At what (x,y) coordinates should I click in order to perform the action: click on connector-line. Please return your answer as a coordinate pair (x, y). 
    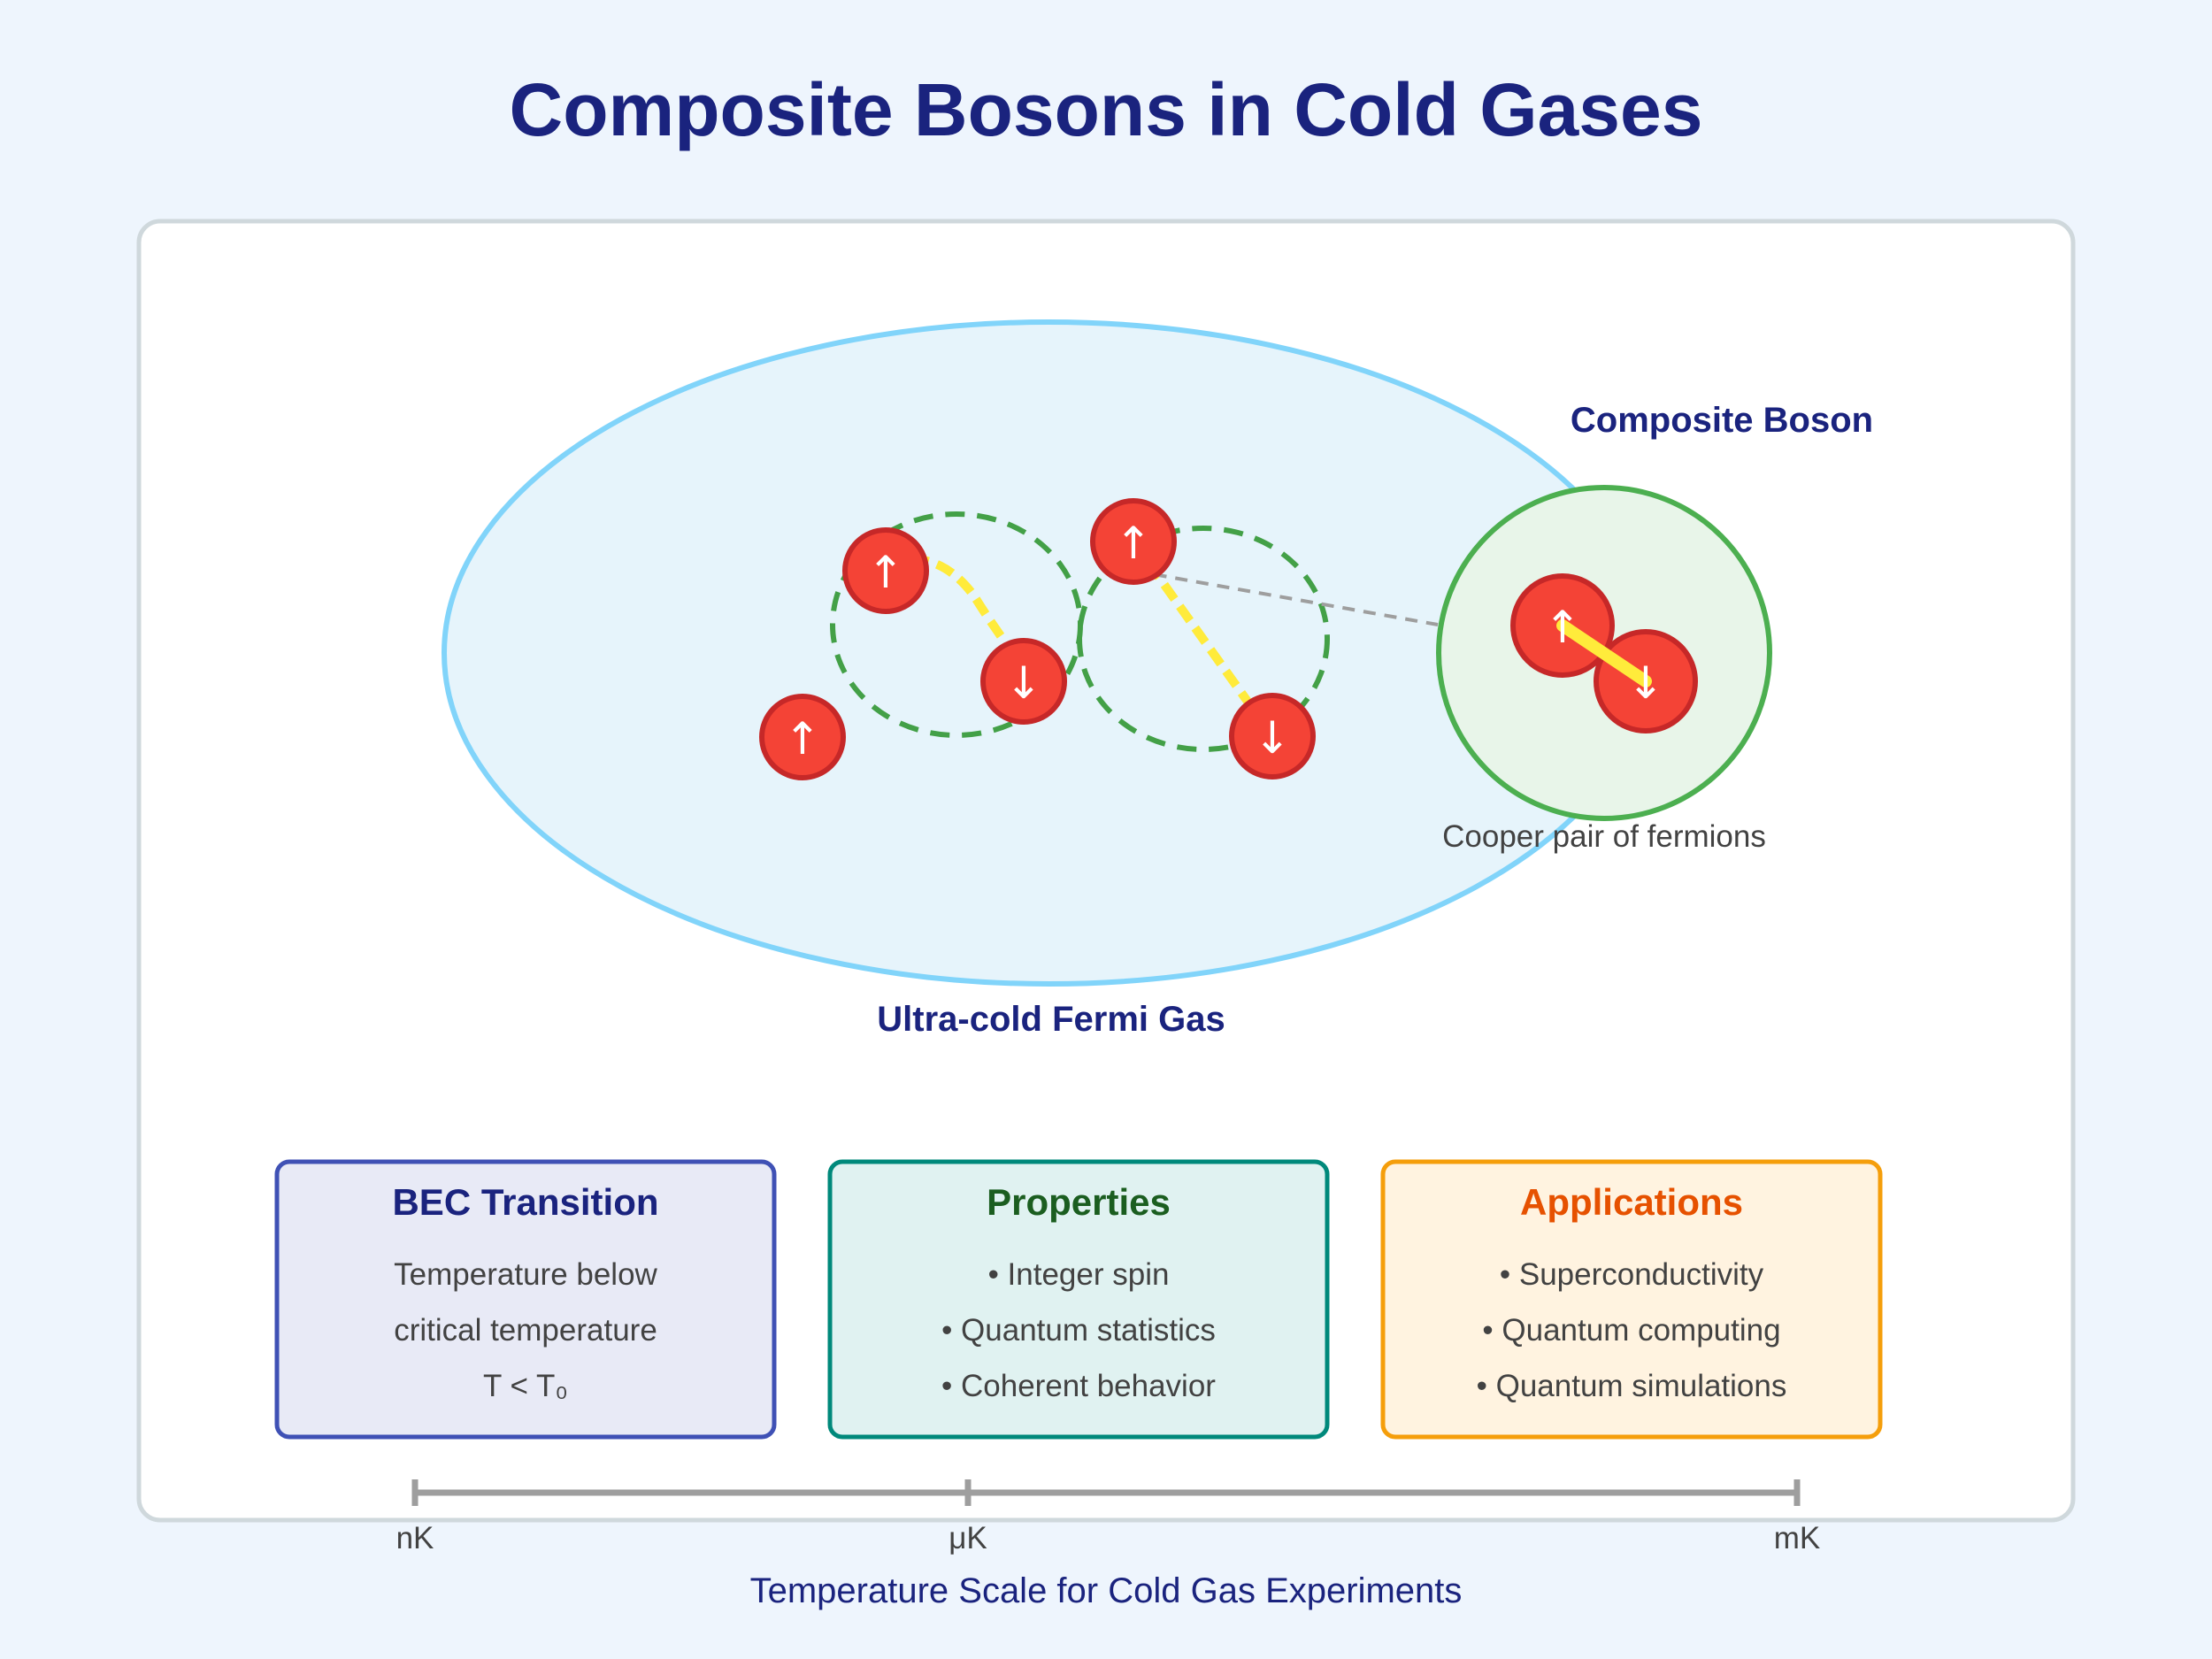
    Looking at the image, I should click on (1286, 597).